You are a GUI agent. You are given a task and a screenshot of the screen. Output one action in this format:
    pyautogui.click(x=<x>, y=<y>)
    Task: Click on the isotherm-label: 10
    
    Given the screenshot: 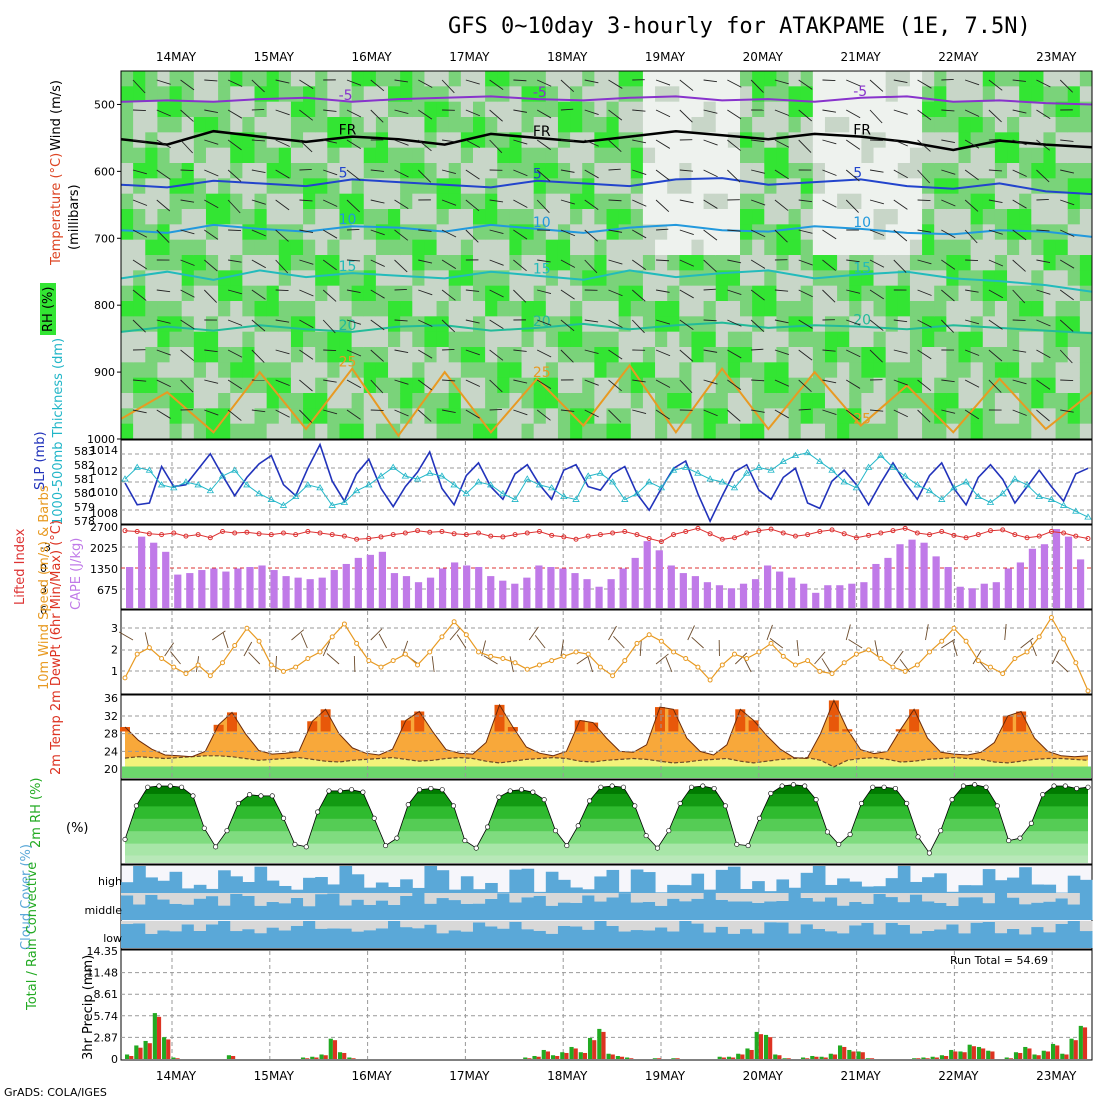 What is the action you would take?
    pyautogui.click(x=542, y=223)
    